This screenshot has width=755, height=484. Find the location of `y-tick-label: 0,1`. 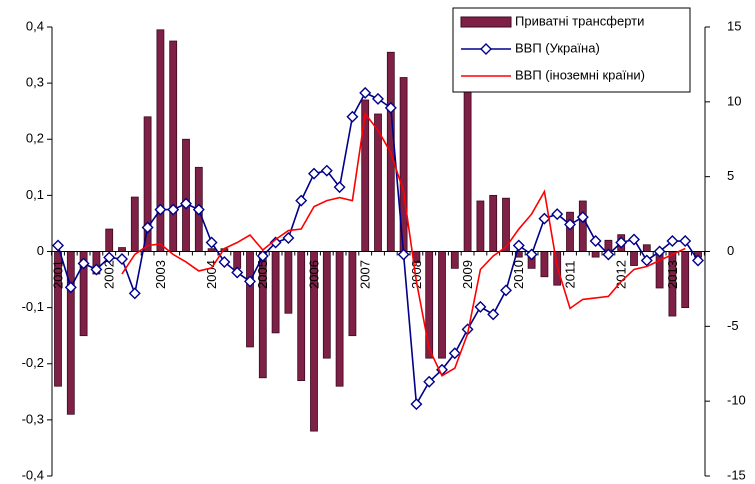

y-tick-label: 0,1 is located at coordinates (35, 194).